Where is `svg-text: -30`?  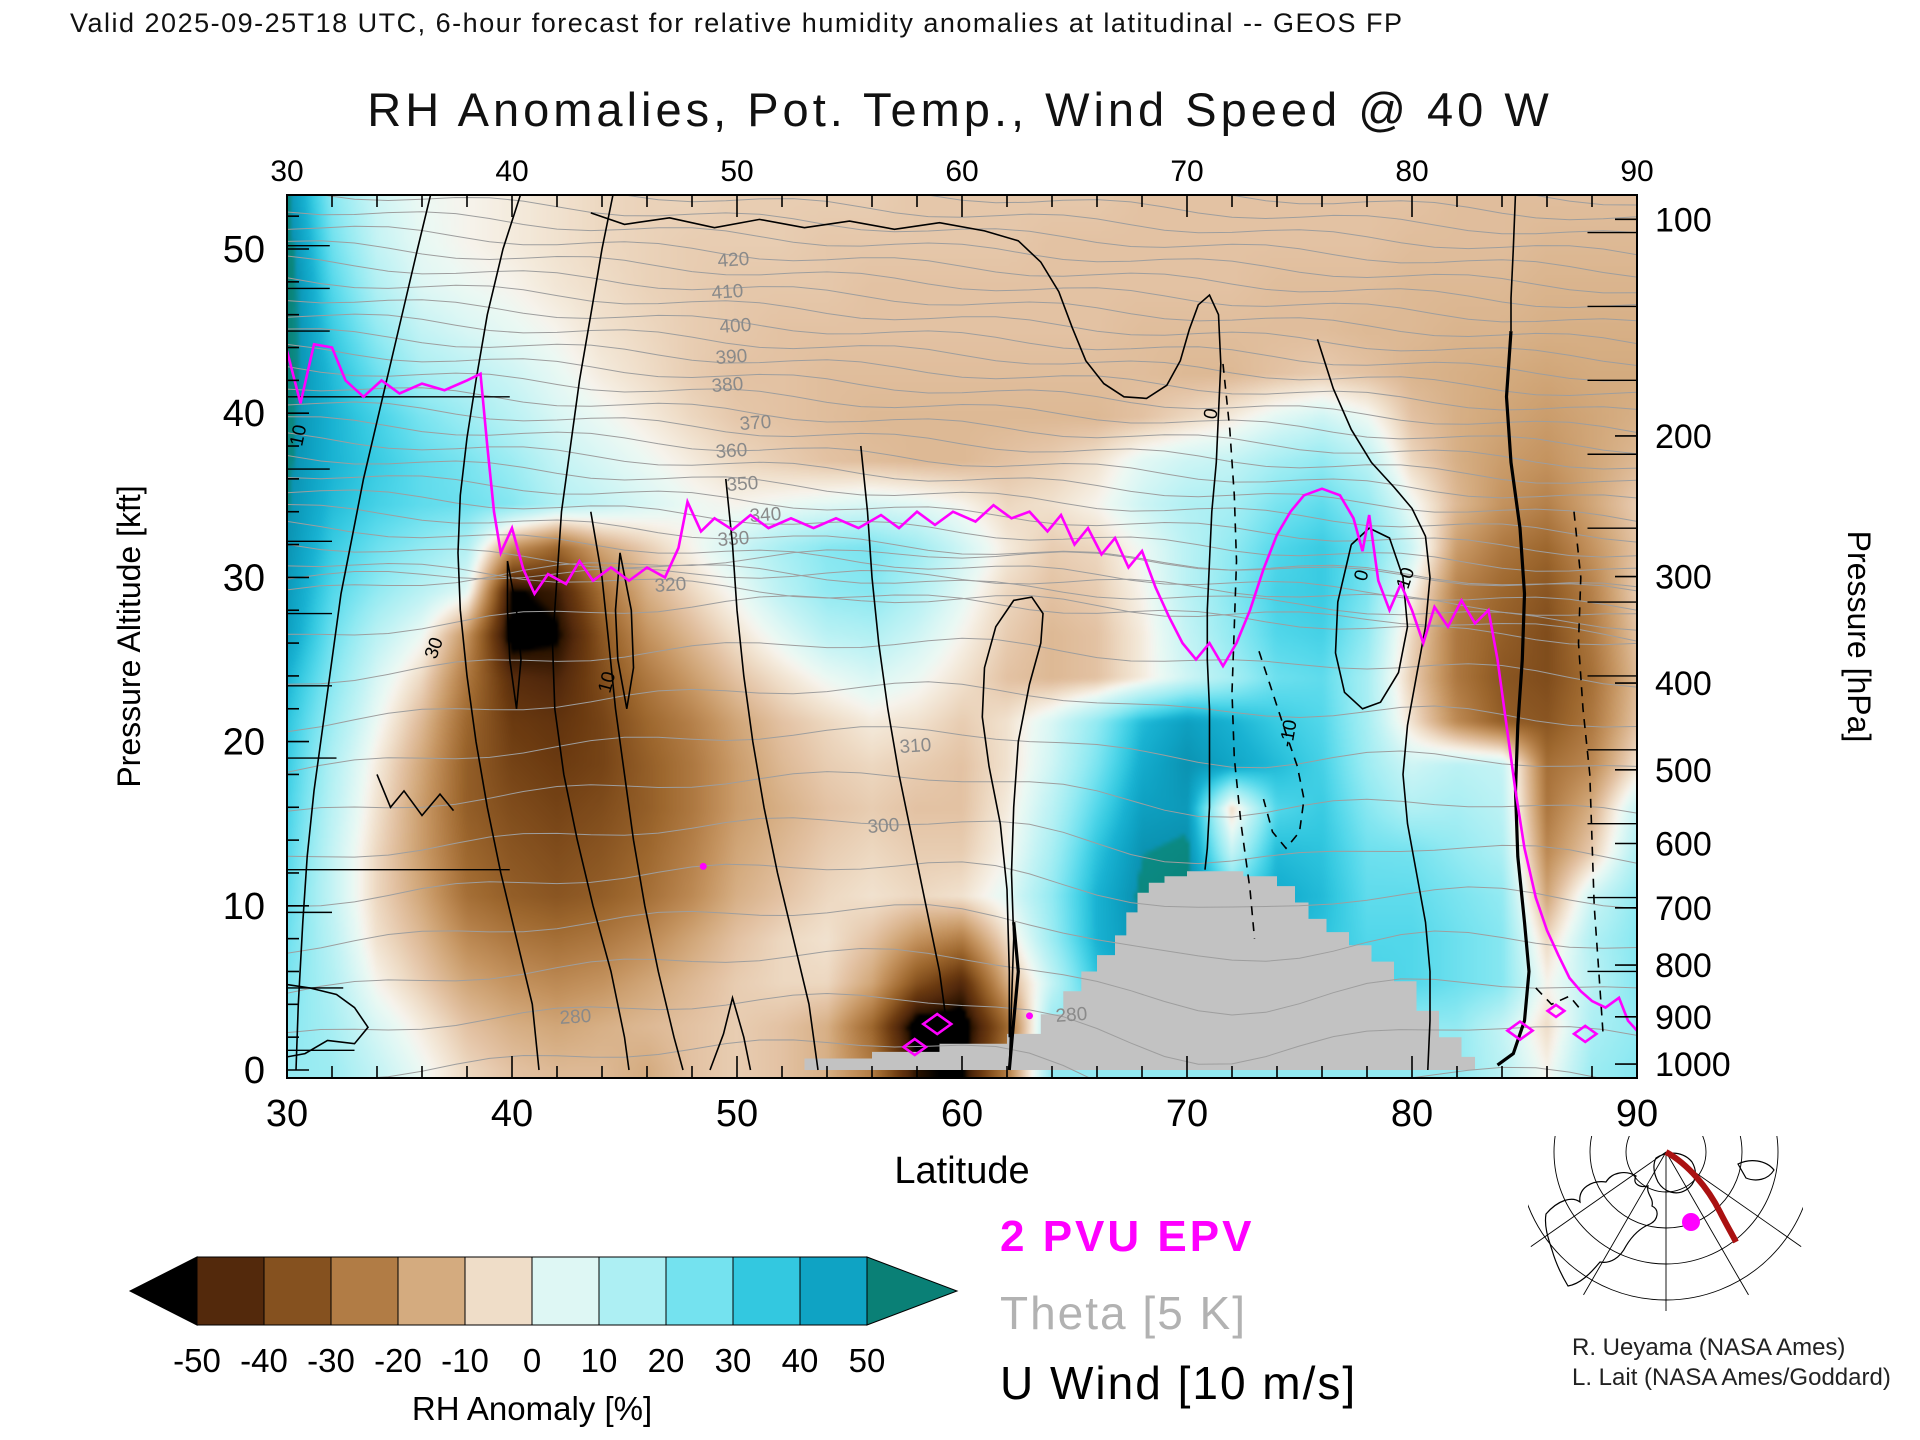 svg-text: -30 is located at coordinates (331, 1360).